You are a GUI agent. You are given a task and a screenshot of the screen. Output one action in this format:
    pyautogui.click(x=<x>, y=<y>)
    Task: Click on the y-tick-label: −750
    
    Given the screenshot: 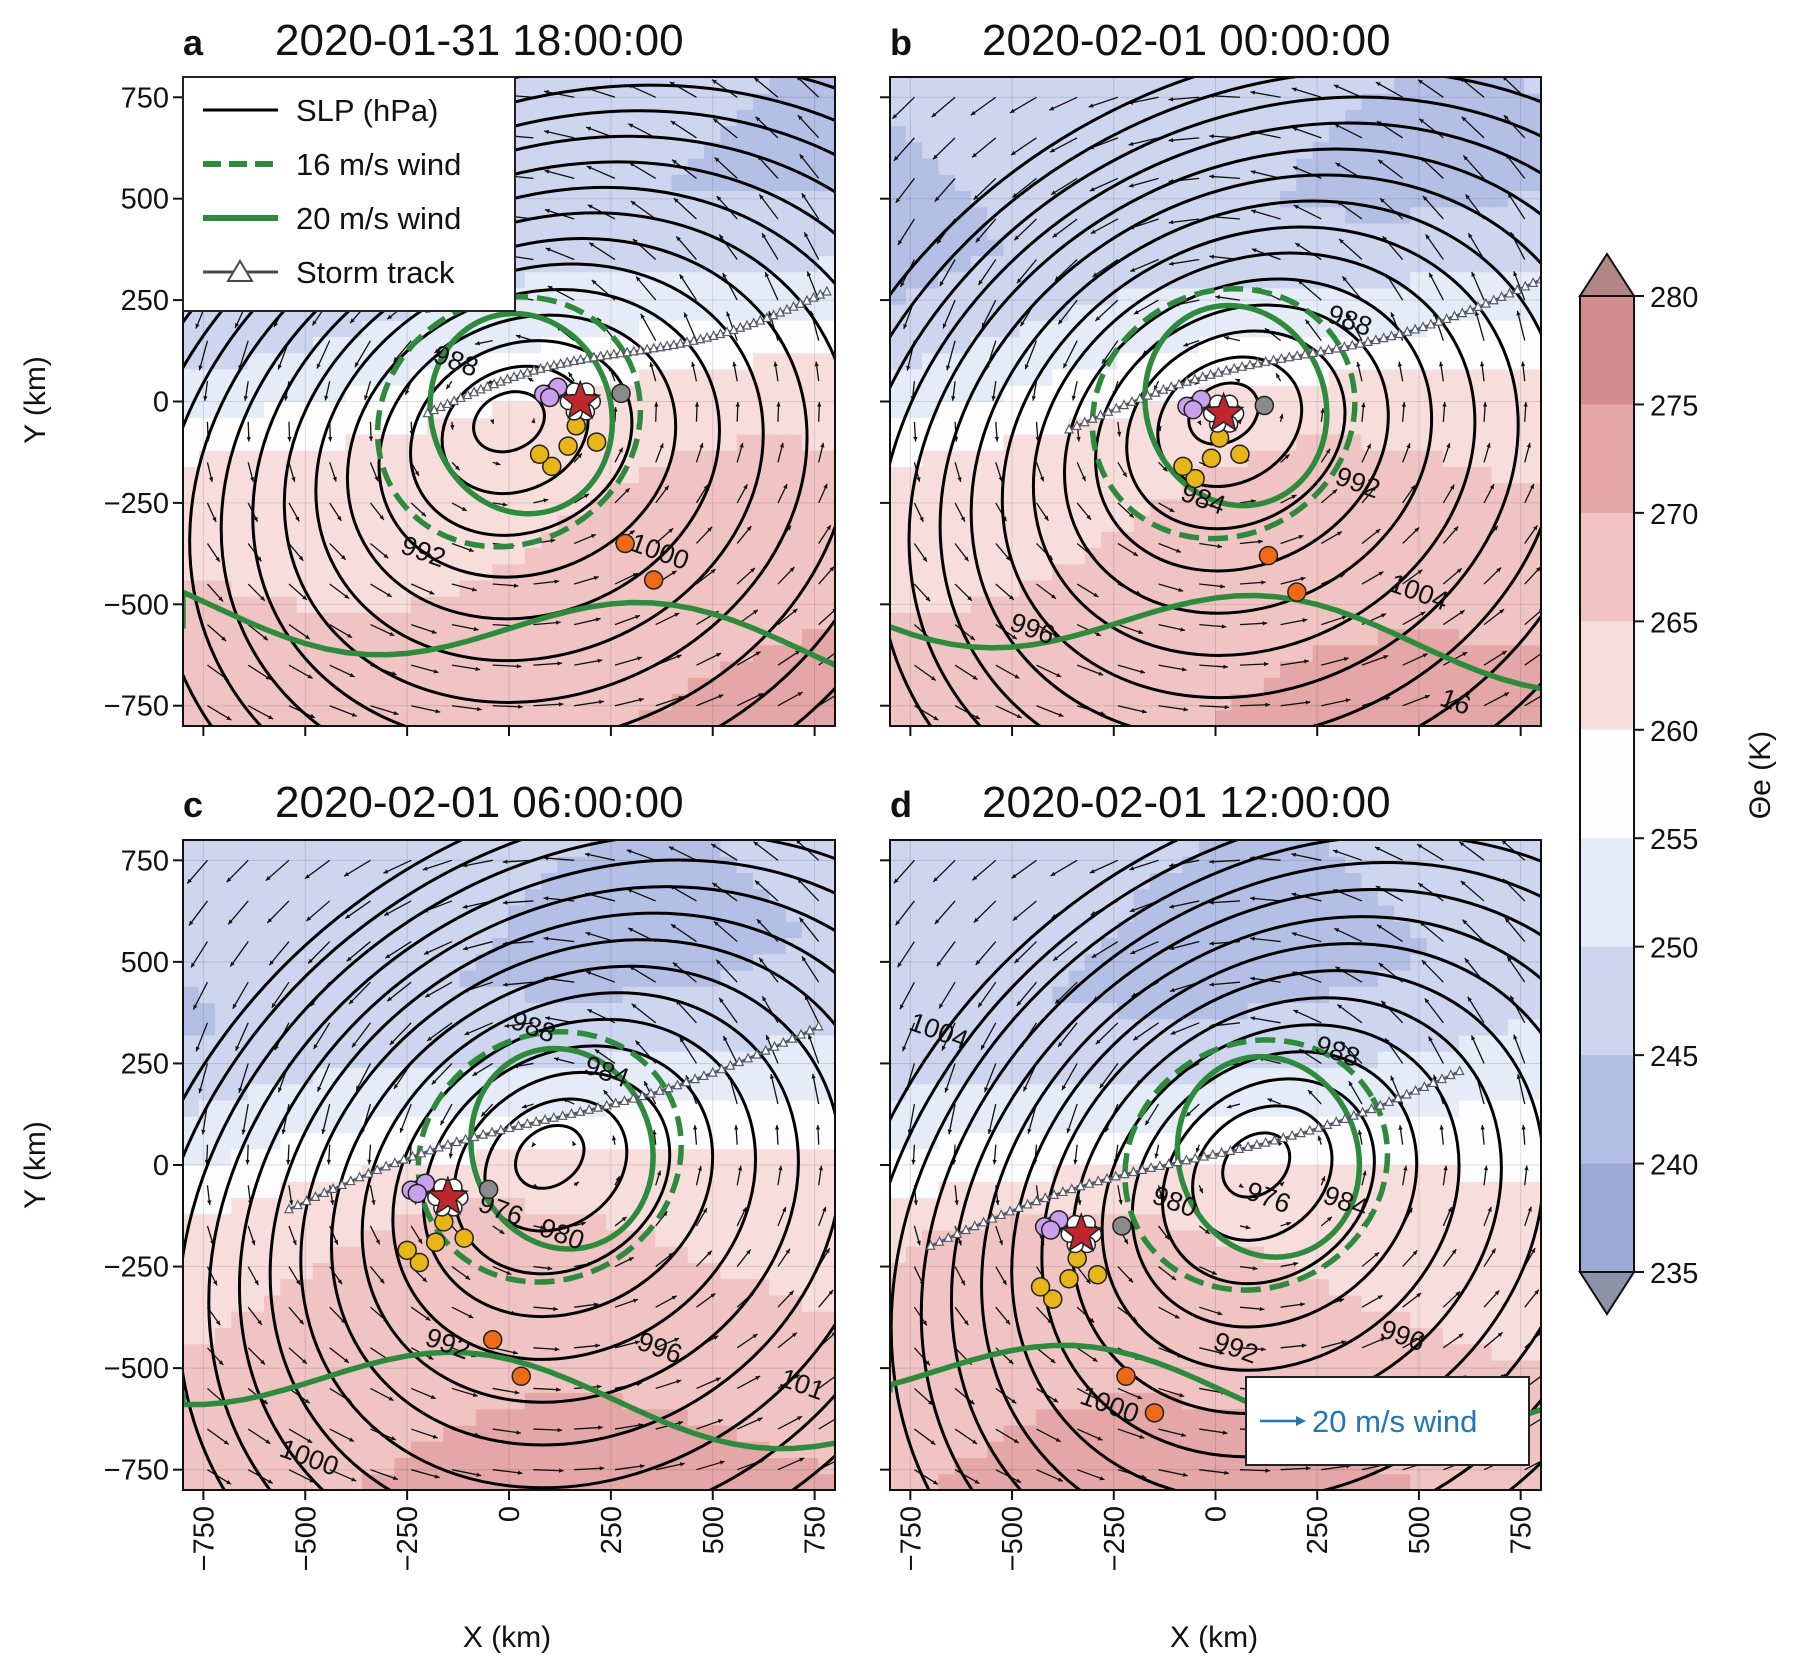 What is the action you would take?
    pyautogui.click(x=136, y=1471)
    